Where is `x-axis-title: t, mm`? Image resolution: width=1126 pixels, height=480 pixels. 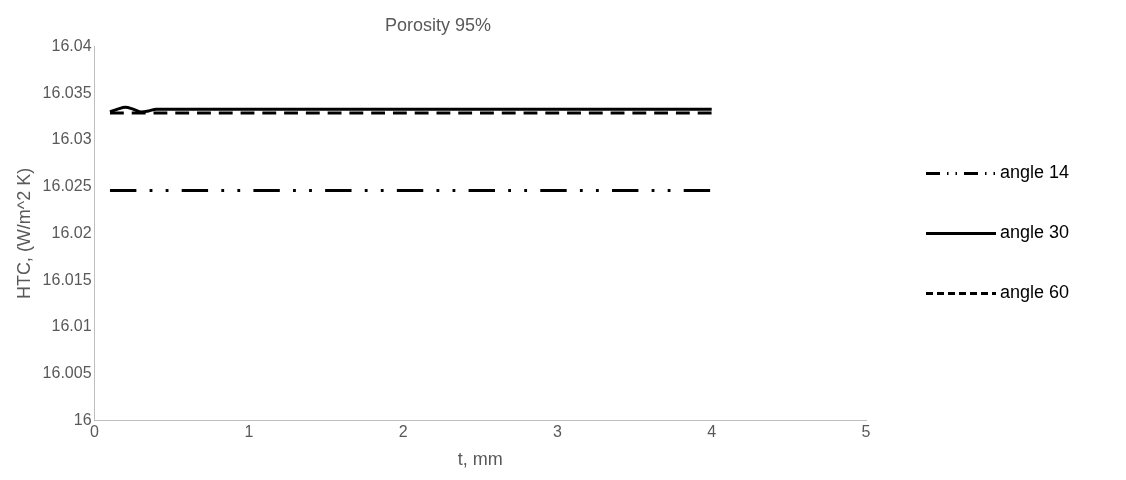 x-axis-title: t, mm is located at coordinates (480, 459).